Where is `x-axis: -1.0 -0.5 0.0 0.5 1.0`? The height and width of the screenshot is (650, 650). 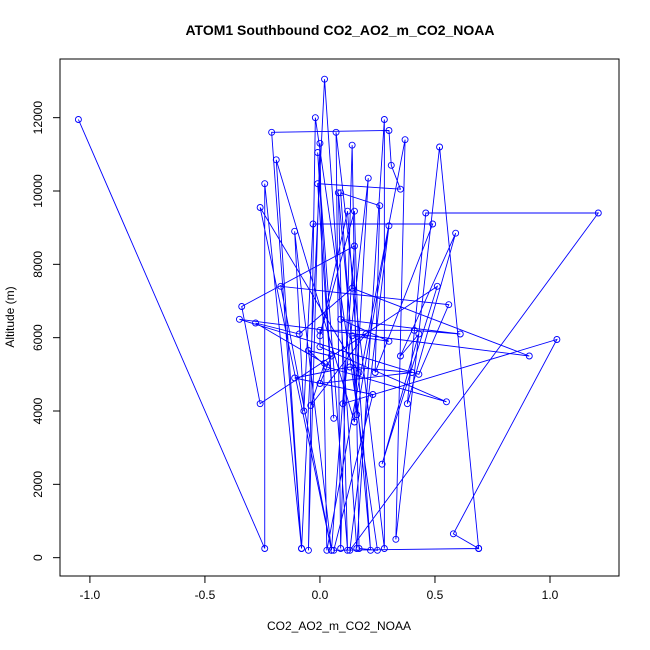
x-axis: -1.0 -0.5 0.0 0.5 1.0 is located at coordinates (319, 588).